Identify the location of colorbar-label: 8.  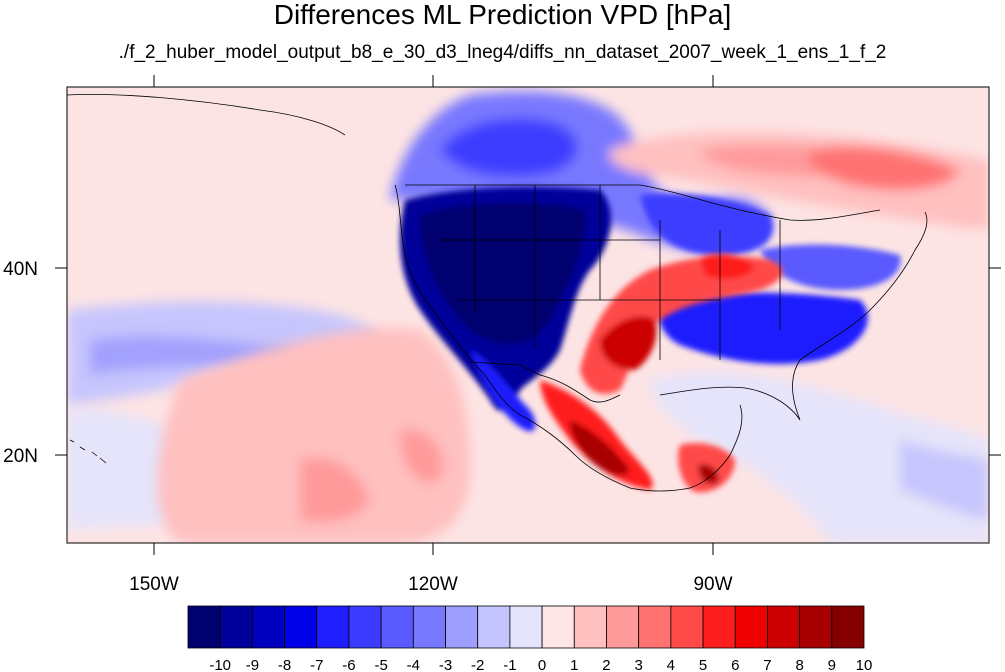
(799, 664).